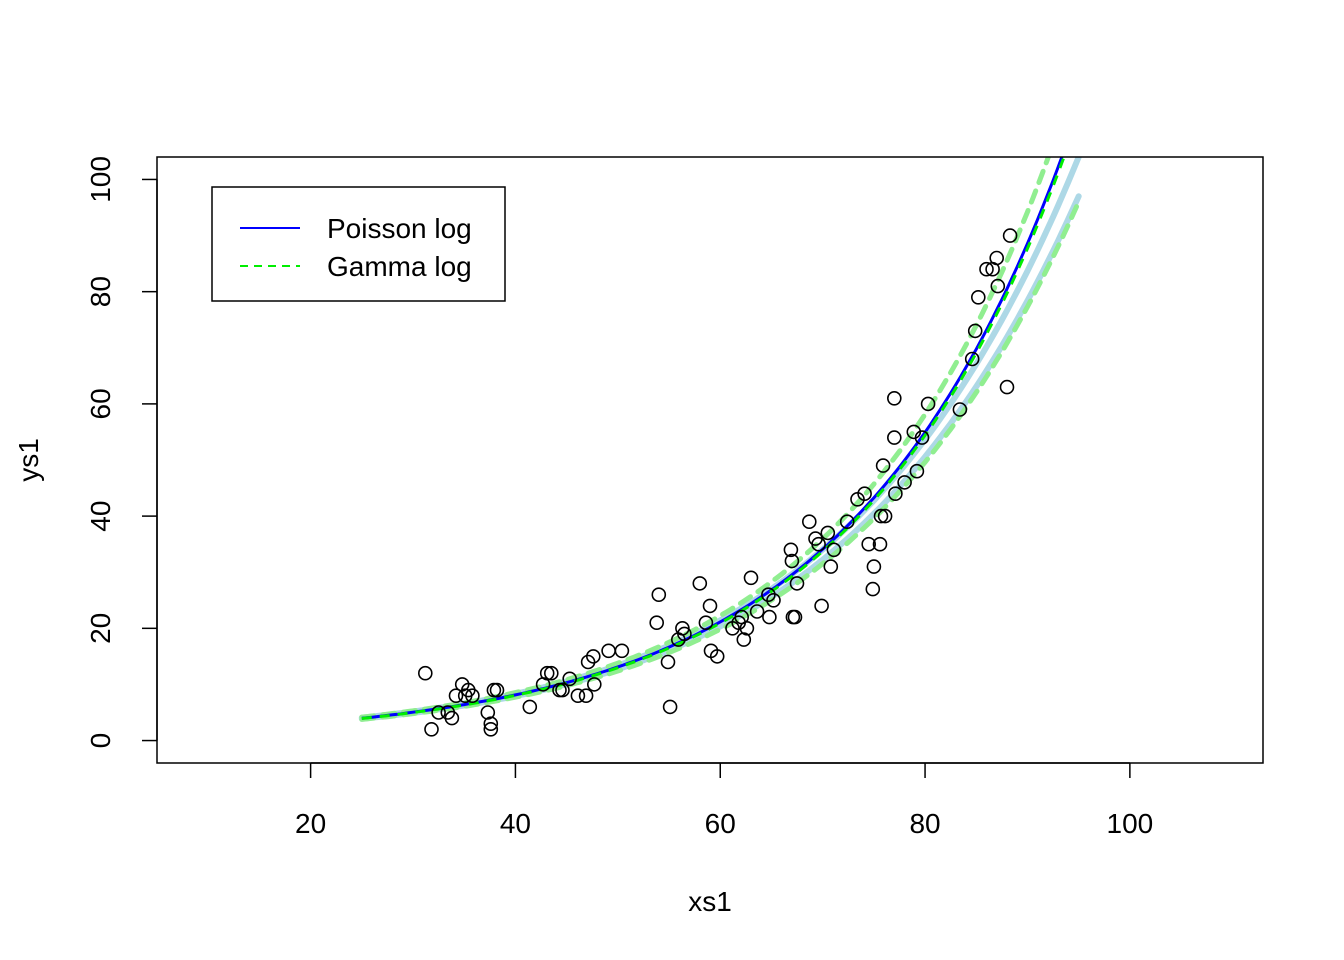 Image resolution: width=1344 pixels, height=960 pixels. Describe the element at coordinates (399, 266) in the screenshot. I see `legend-gamma-label: Gamma log` at that location.